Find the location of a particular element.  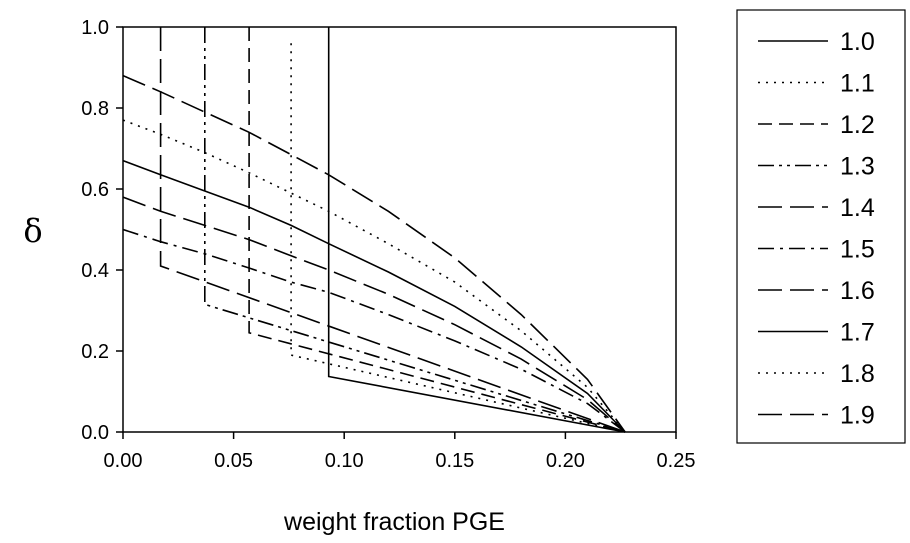

legend-label: 1.5 is located at coordinates (857, 250).